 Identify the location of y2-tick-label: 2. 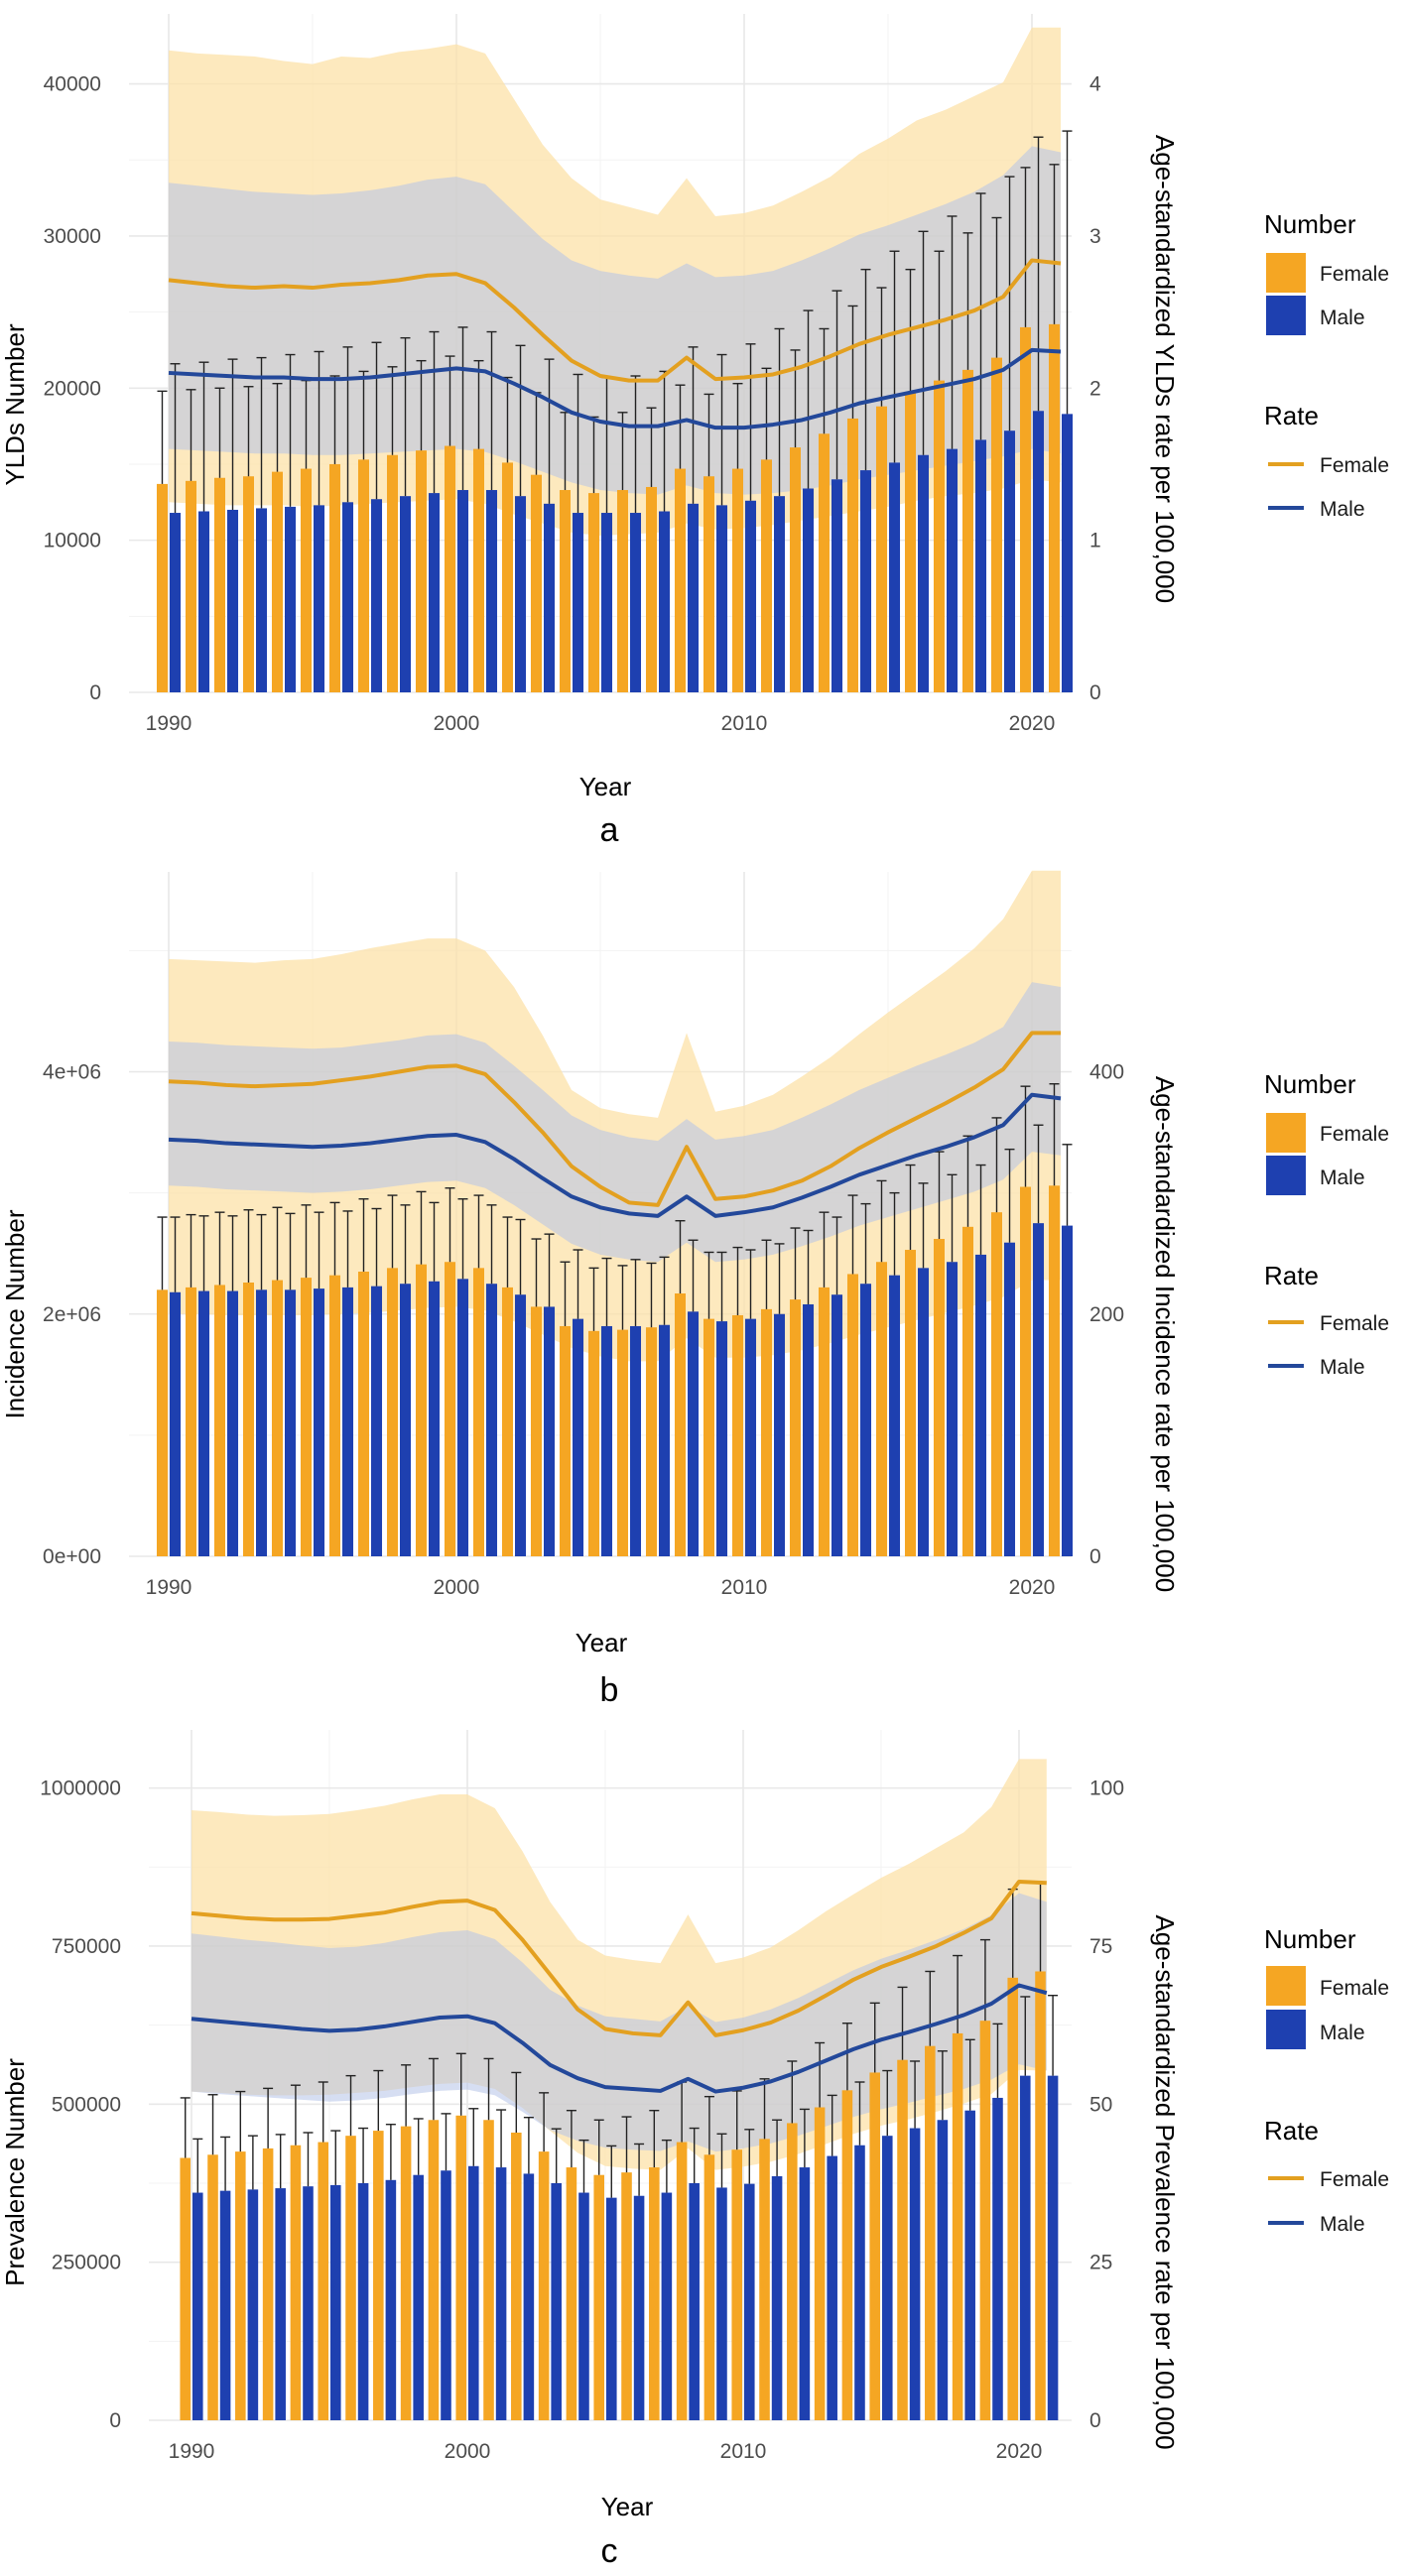
(1095, 388).